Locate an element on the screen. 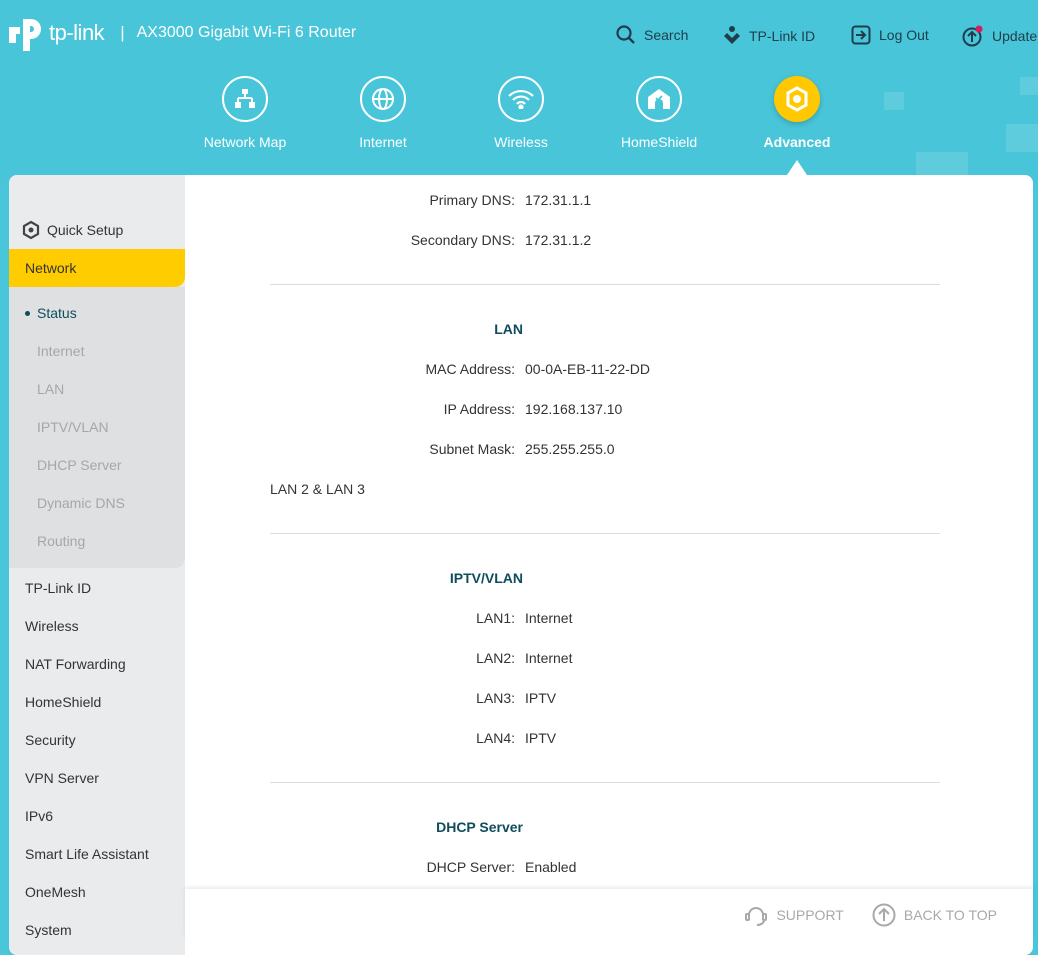 The width and height of the screenshot is (1038, 955). sidebar-item-quick-setup: Quick Setup is located at coordinates (97, 230).